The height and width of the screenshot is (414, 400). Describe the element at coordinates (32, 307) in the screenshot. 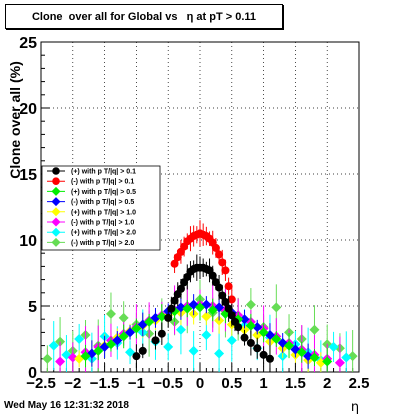

I see `y-tick-label: 5` at that location.